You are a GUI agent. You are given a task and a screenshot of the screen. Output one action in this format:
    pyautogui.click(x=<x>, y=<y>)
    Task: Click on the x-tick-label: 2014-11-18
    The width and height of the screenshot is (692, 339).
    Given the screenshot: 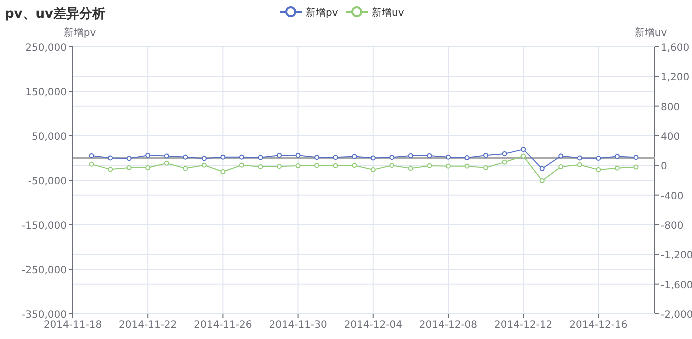 What is the action you would take?
    pyautogui.click(x=73, y=325)
    